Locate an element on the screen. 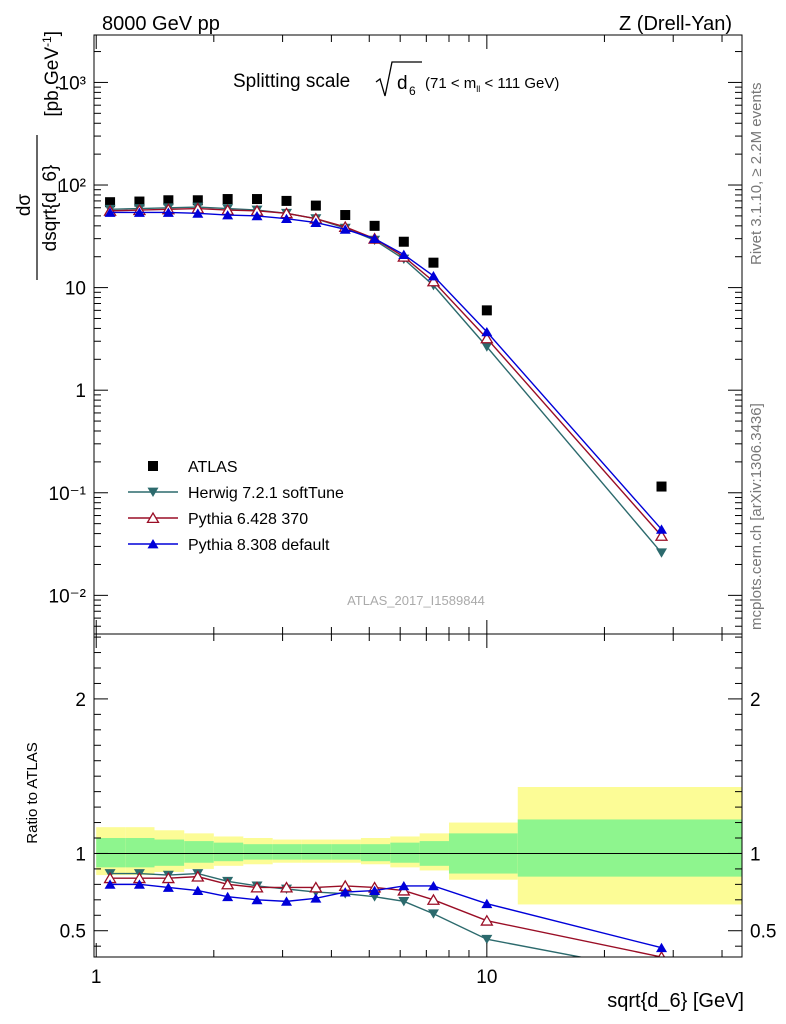 Image resolution: width=786 pixels, height=1024 pixels. sqrt-symbol is located at coordinates (398, 79).